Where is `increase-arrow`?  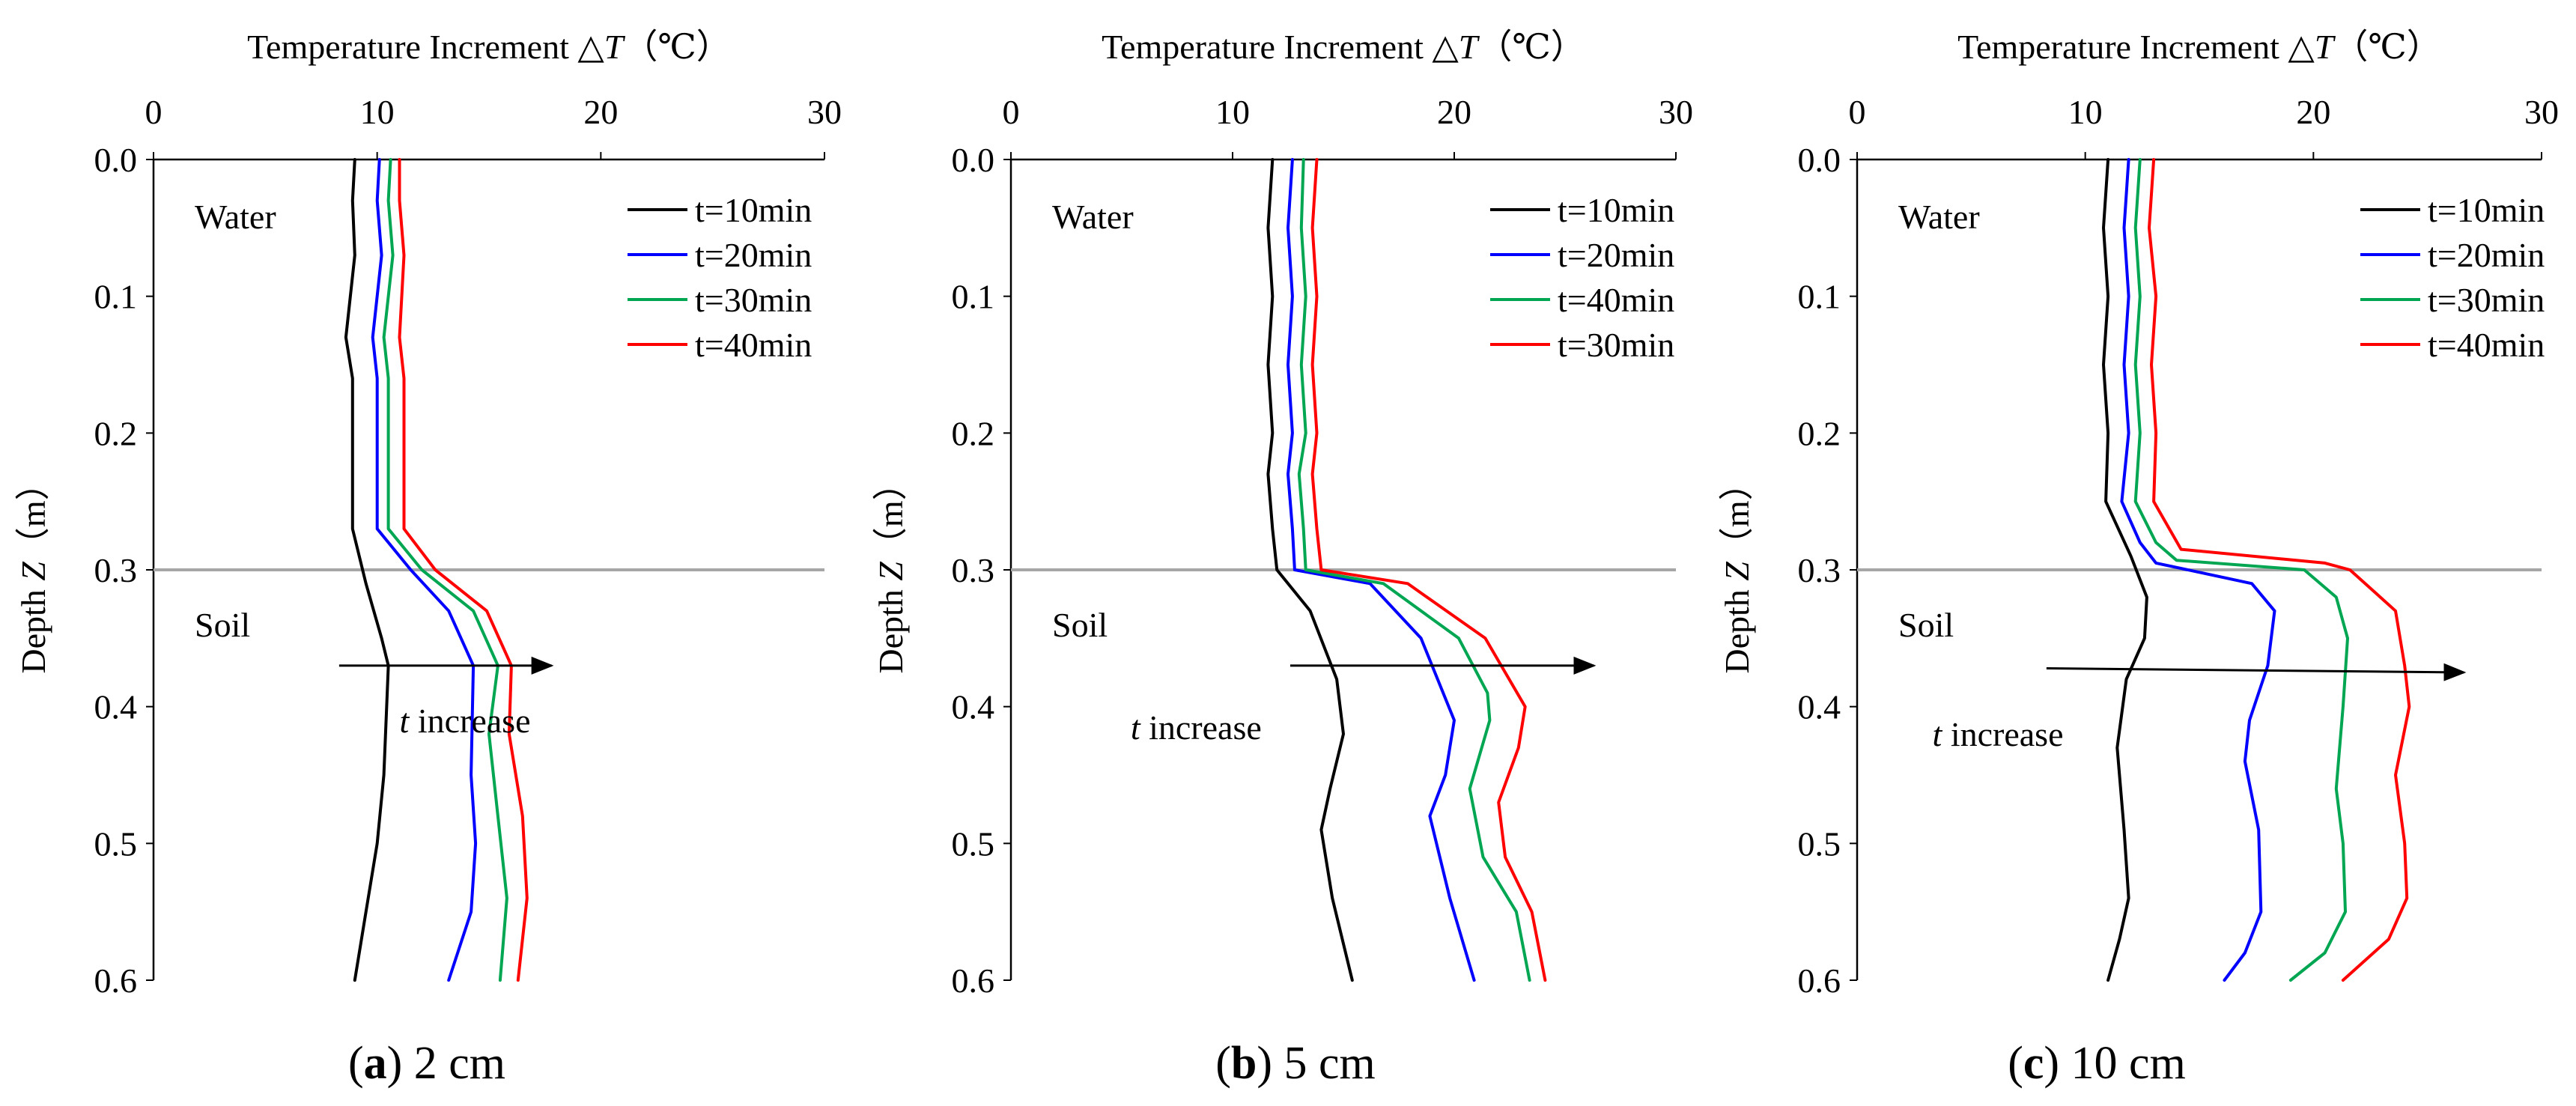
increase-arrow is located at coordinates (2256, 672).